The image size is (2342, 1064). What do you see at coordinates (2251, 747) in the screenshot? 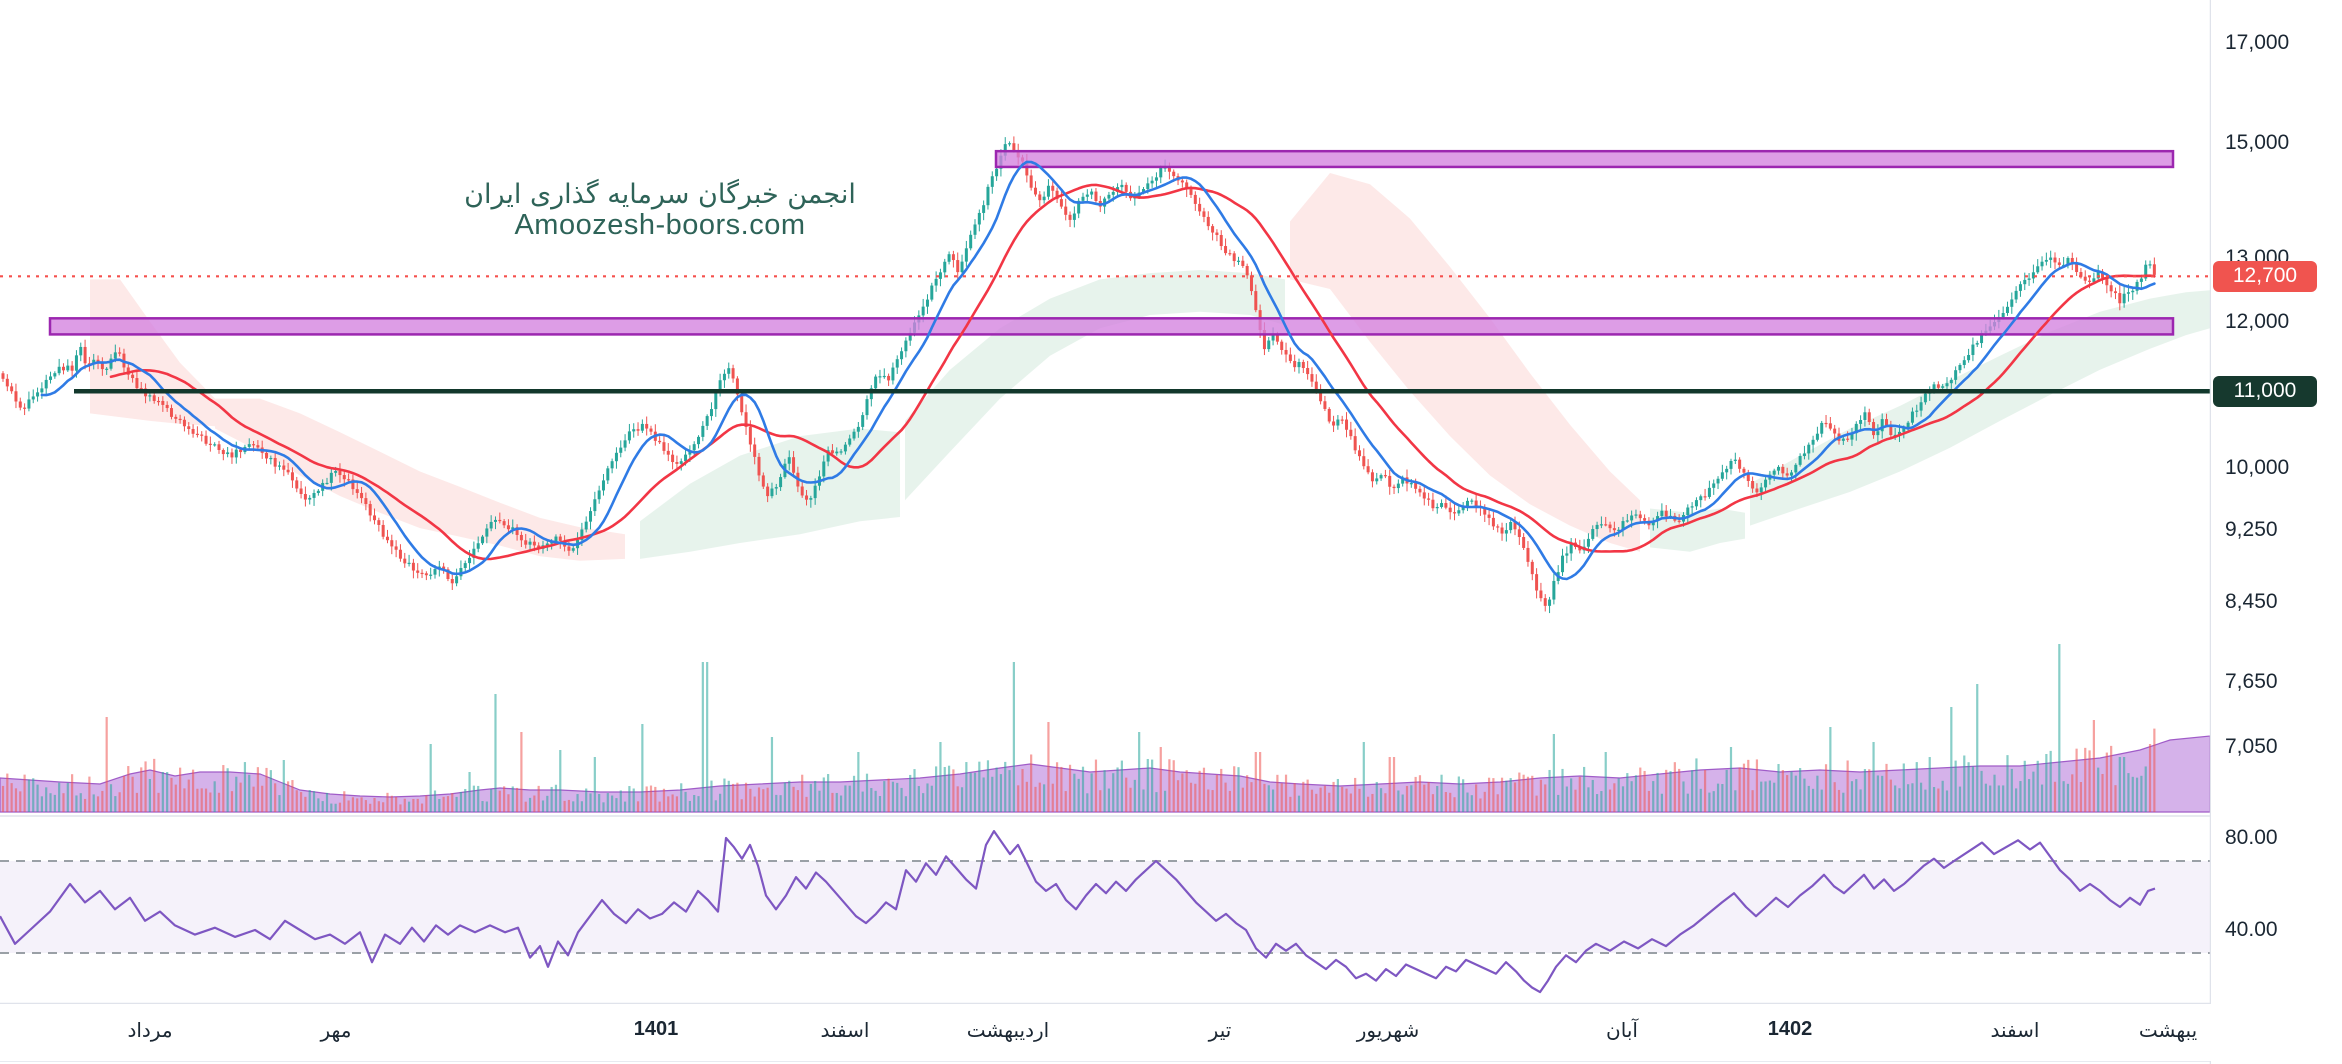
I see `price-tick-label: 7,050` at bounding box center [2251, 747].